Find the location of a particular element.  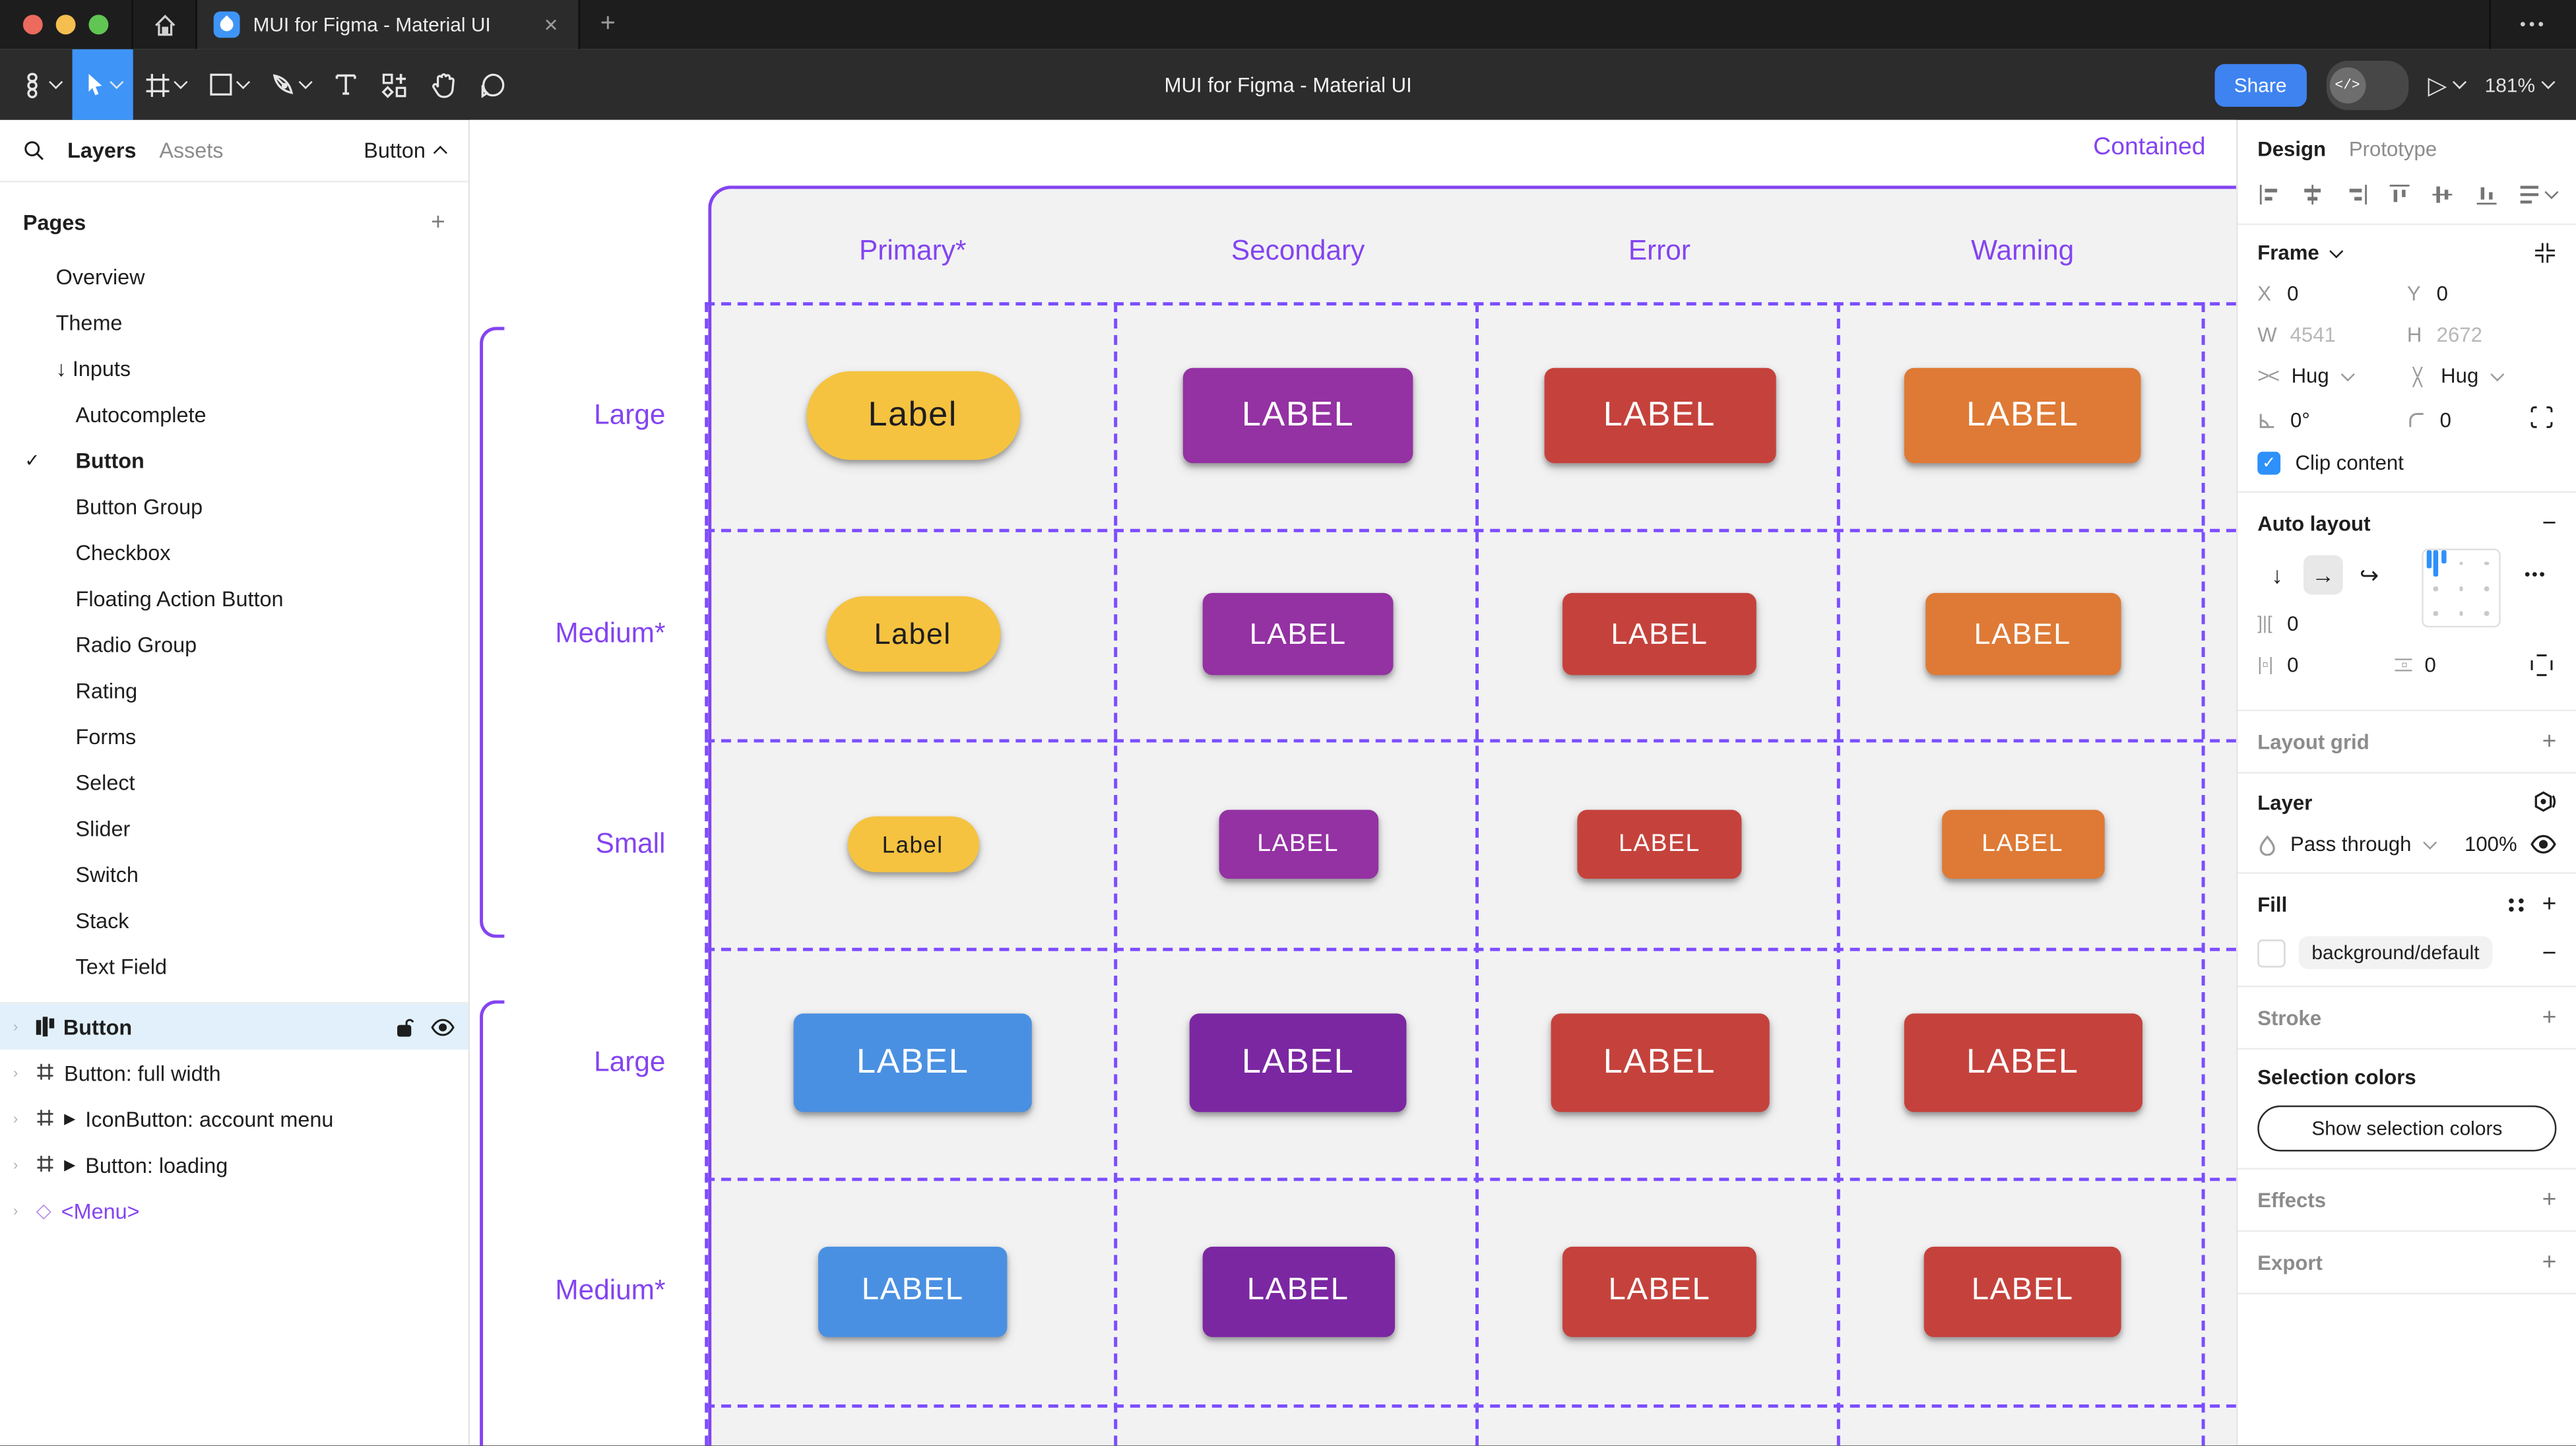

distribute-menu is located at coordinates (2538, 194).